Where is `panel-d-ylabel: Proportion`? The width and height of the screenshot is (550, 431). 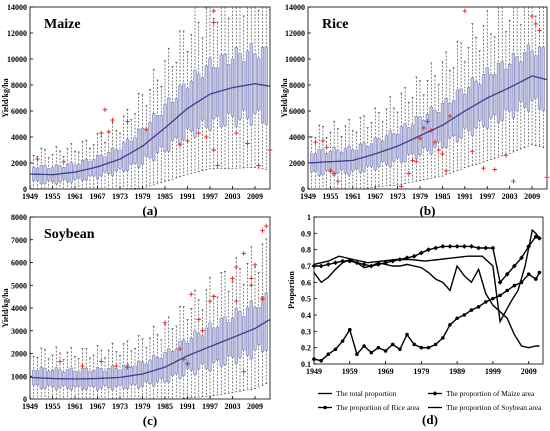 panel-d-ylabel: Proportion is located at coordinates (291, 290).